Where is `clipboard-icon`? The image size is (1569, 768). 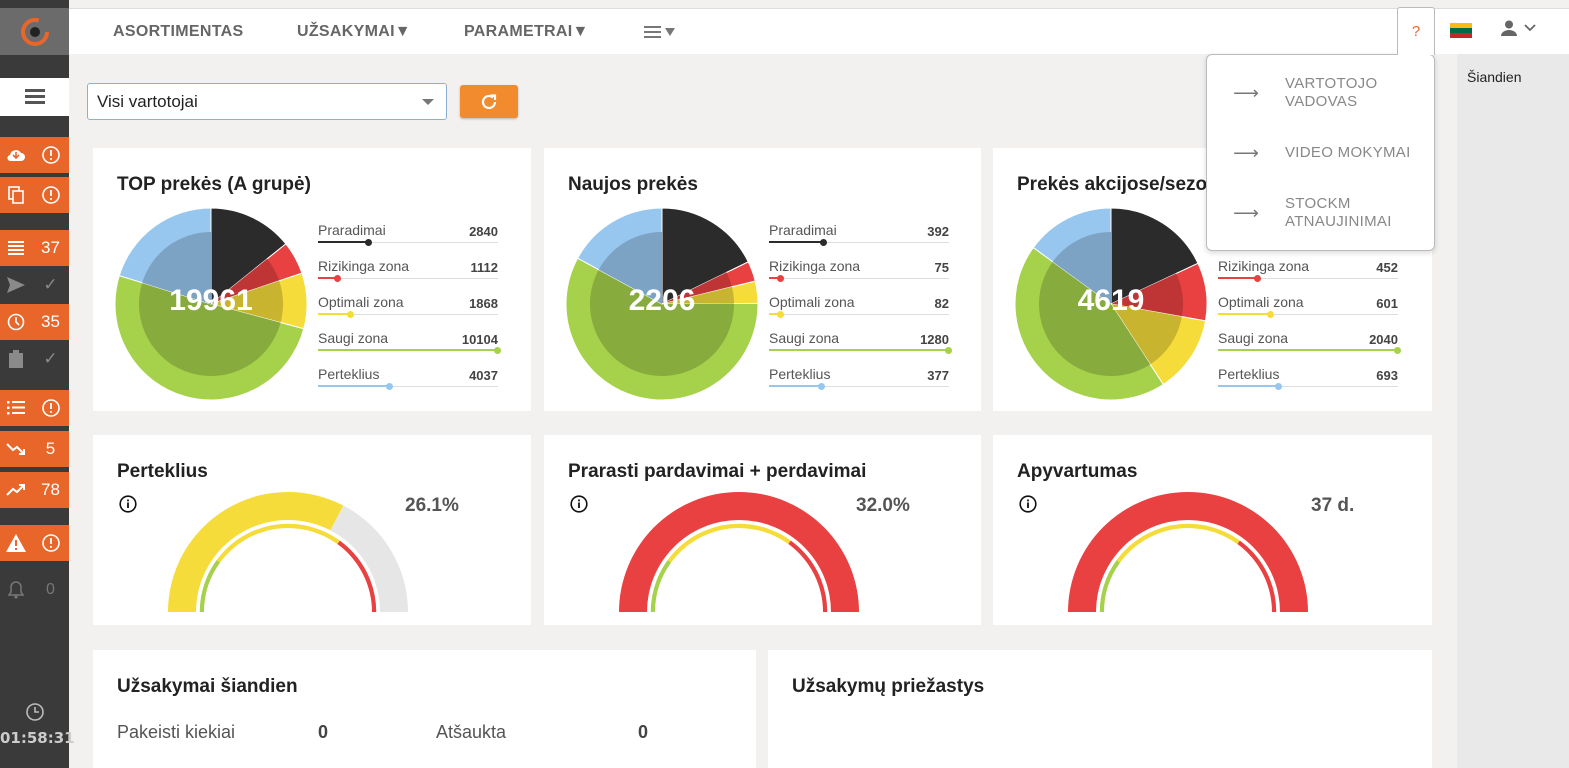 clipboard-icon is located at coordinates (16, 359).